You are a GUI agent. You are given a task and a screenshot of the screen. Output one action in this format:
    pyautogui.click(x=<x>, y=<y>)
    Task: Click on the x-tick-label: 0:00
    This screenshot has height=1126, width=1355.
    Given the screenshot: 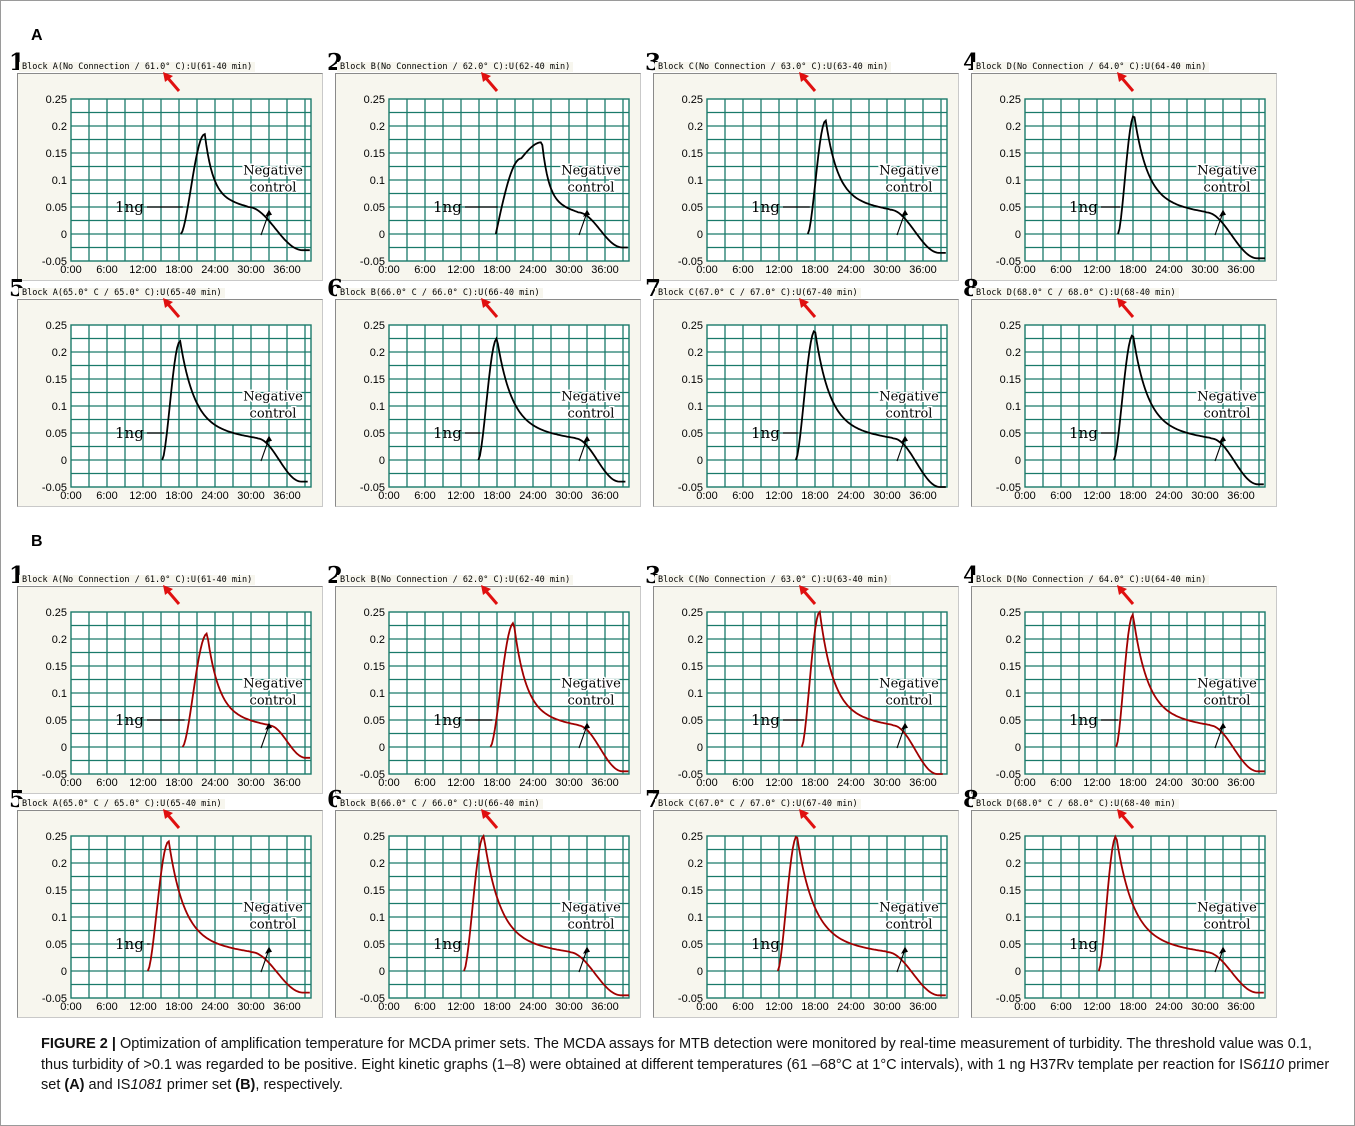 What is the action you would take?
    pyautogui.click(x=706, y=270)
    